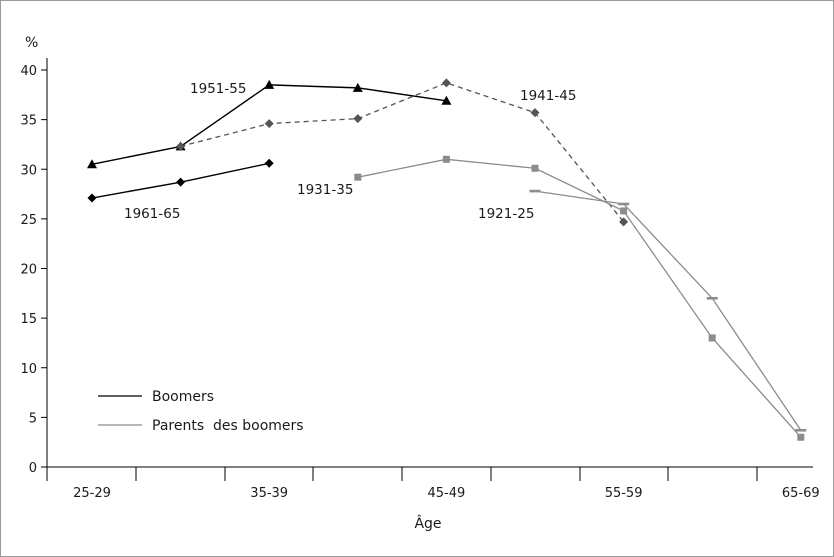 The height and width of the screenshot is (557, 834). What do you see at coordinates (92, 493) in the screenshot?
I see `x-tick-label: 25-29` at bounding box center [92, 493].